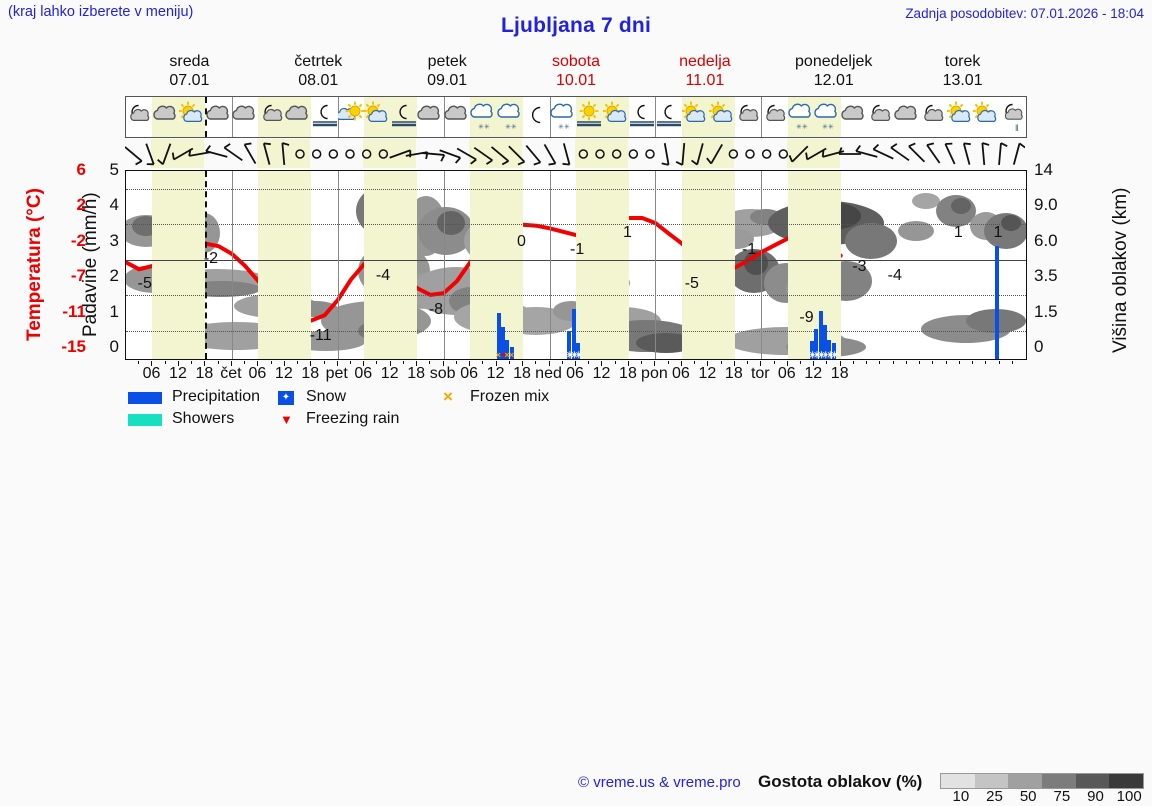  I want to click on temperature-value-label: -9, so click(806, 318).